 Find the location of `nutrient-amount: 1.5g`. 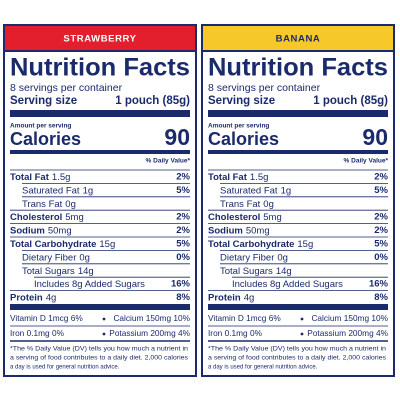

nutrient-amount: 1.5g is located at coordinates (61, 177).